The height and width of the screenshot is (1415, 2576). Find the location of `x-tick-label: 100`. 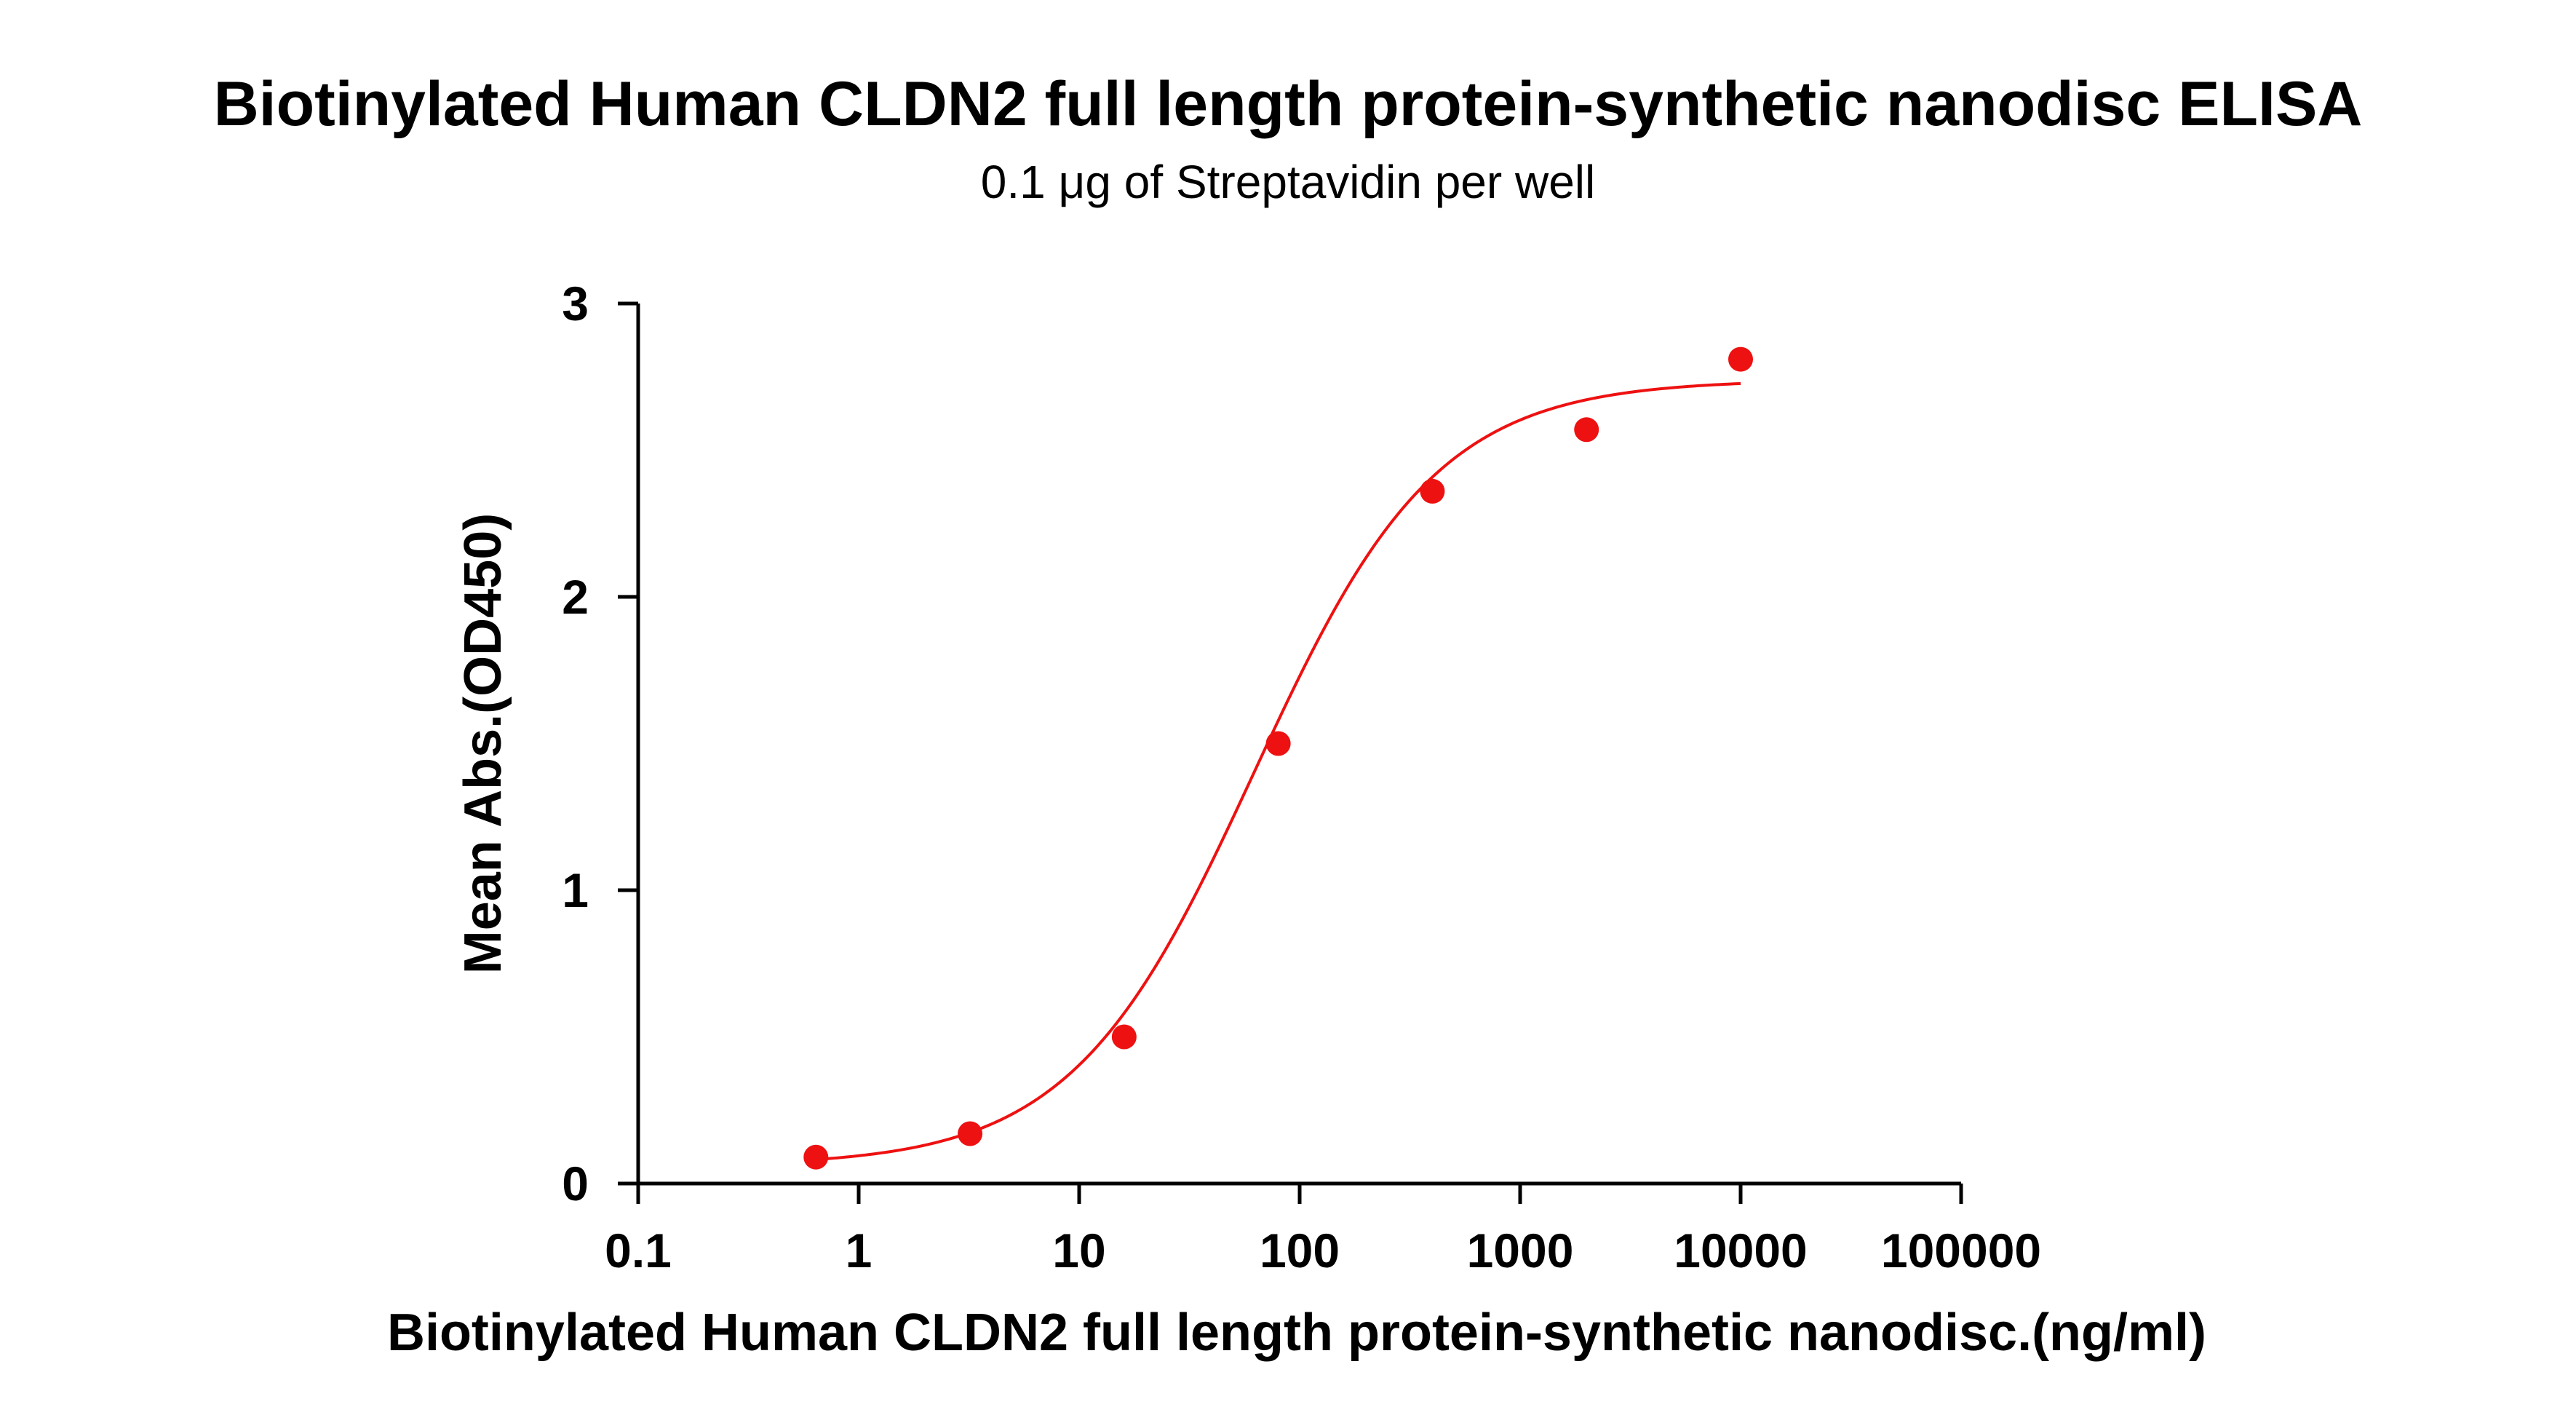

x-tick-label: 100 is located at coordinates (1300, 1250).